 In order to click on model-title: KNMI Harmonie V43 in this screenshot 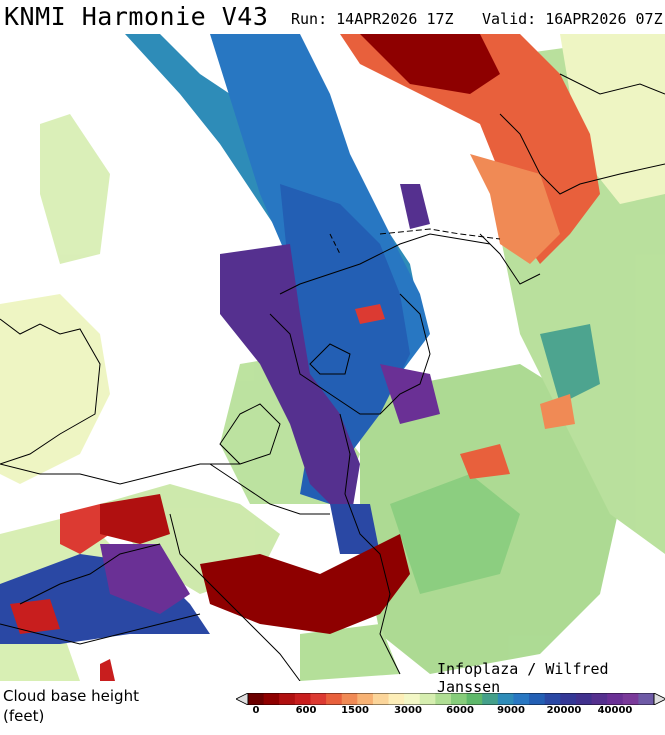, I will do `click(136, 16)`.